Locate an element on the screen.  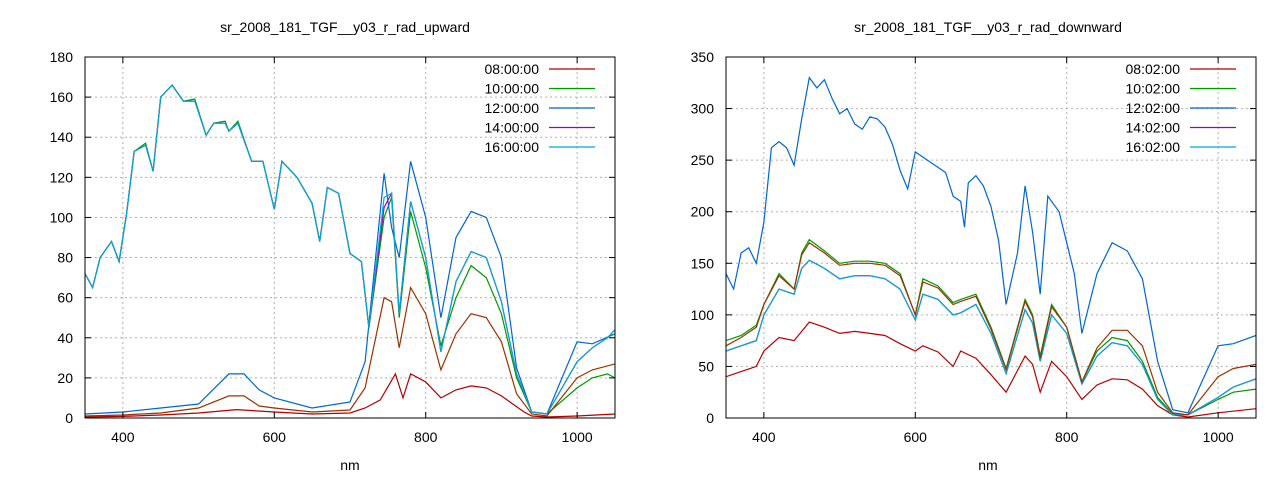
y-tick-label: 20 is located at coordinates (65, 378).